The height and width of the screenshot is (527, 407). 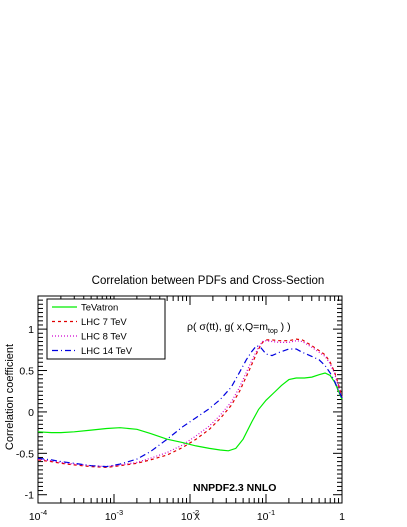 What do you see at coordinates (114, 515) in the screenshot?
I see `x-tick-label: 10⁻³` at bounding box center [114, 515].